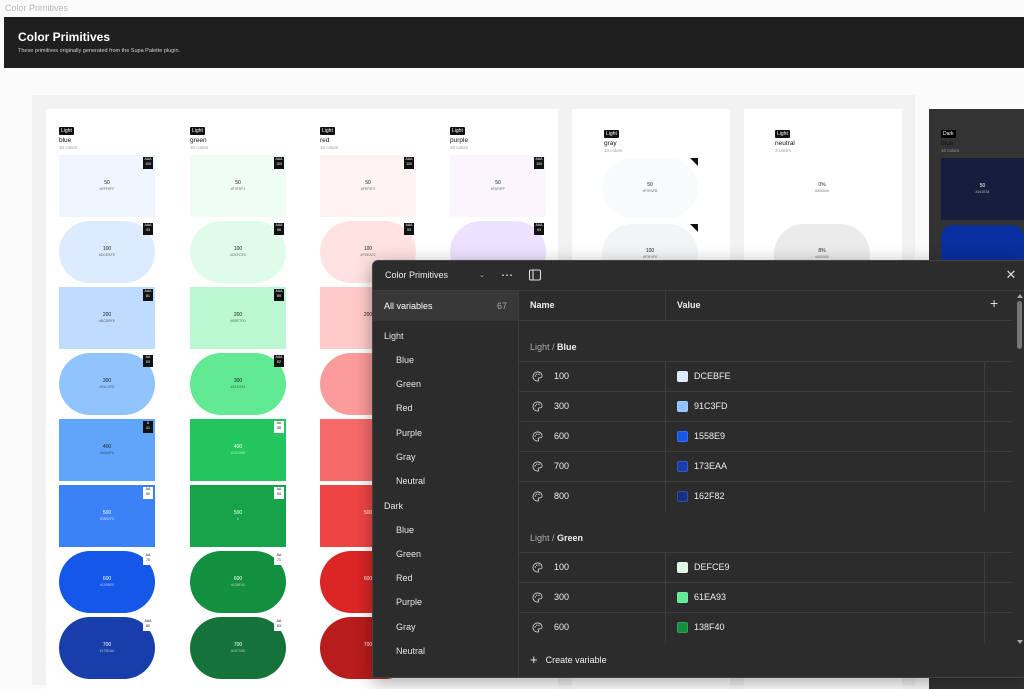 The height and width of the screenshot is (689, 1024). Describe the element at coordinates (1011, 275) in the screenshot. I see `close-button: ✕` at that location.